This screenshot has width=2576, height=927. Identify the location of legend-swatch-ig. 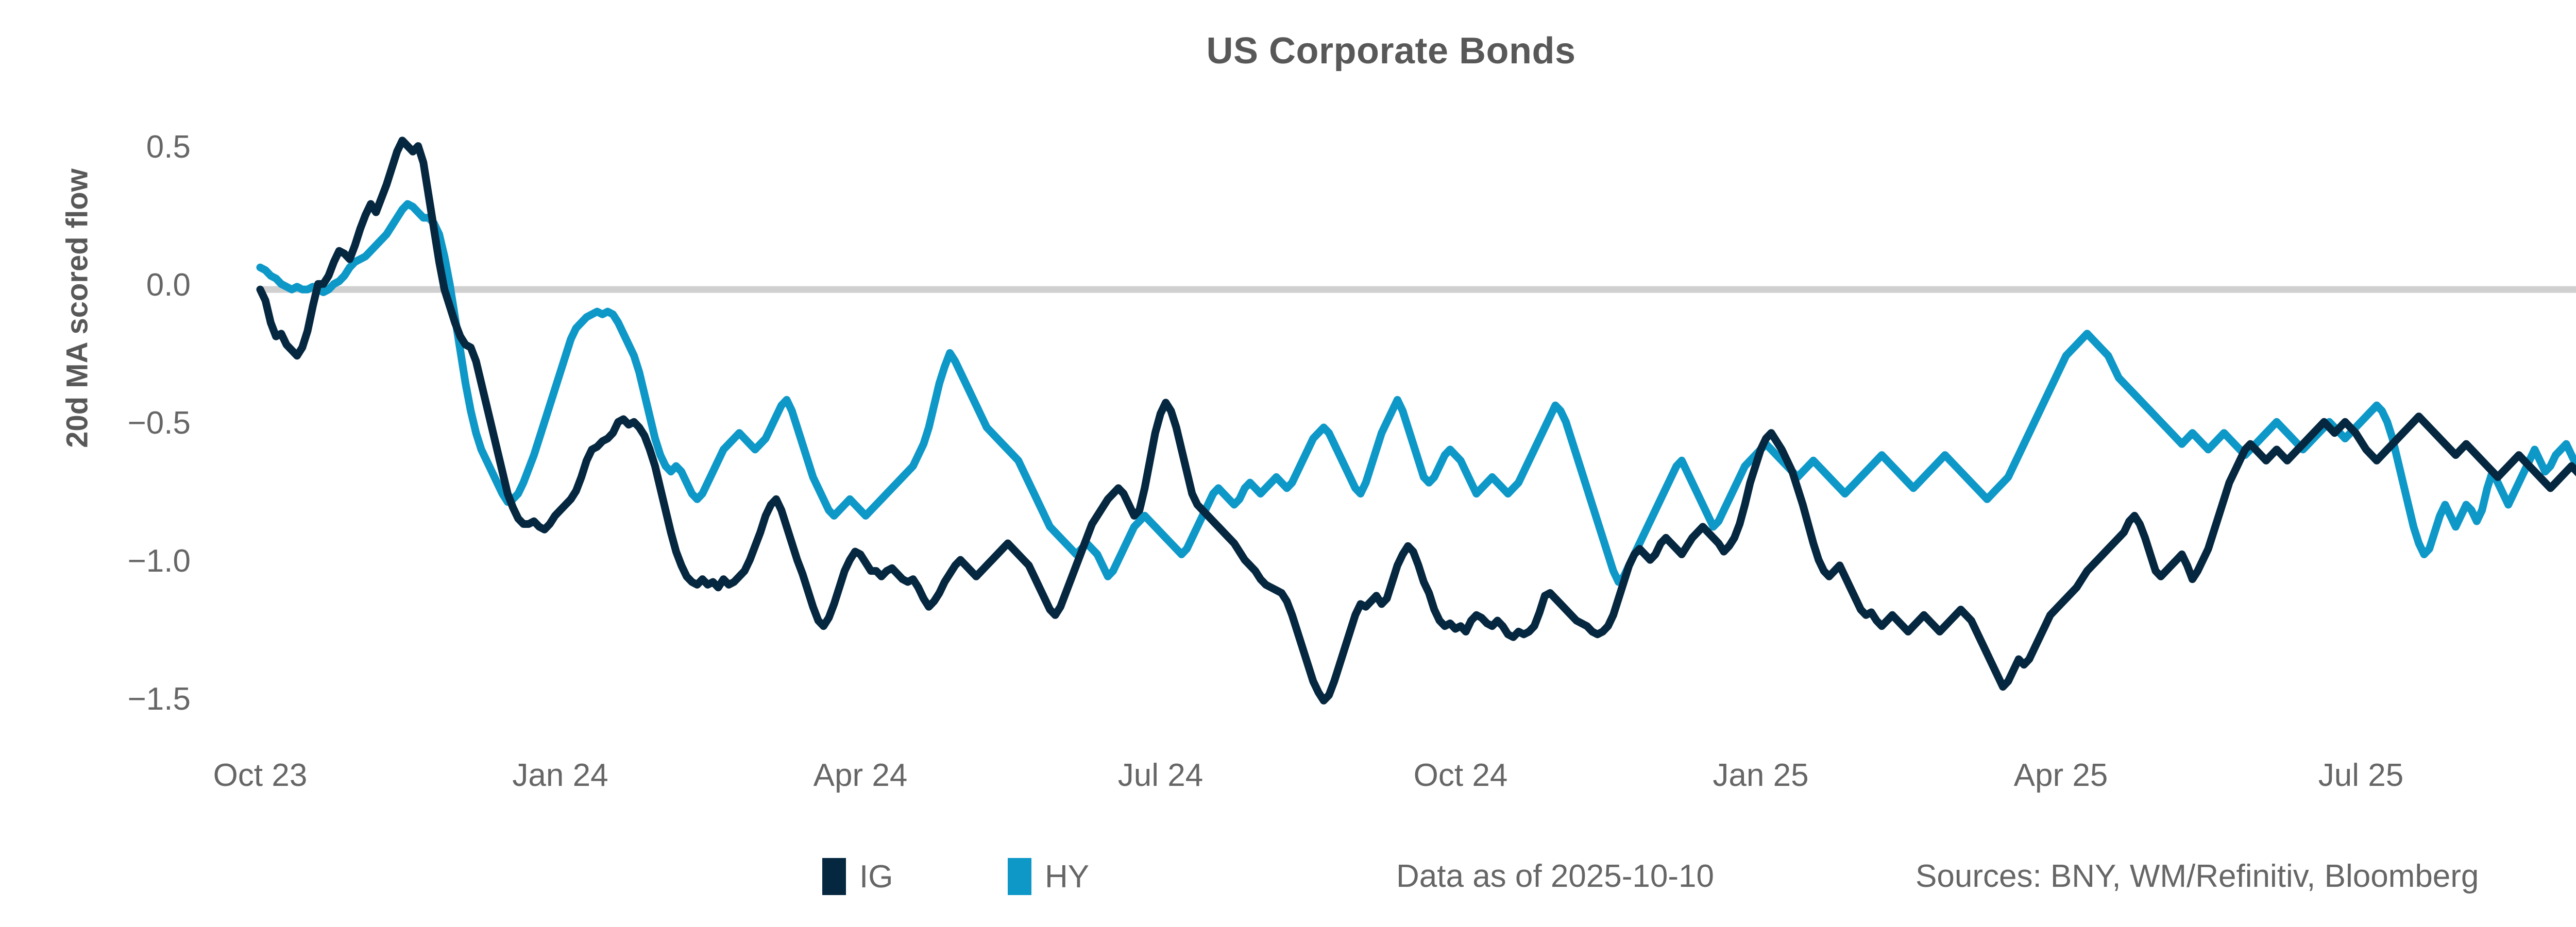
(834, 876).